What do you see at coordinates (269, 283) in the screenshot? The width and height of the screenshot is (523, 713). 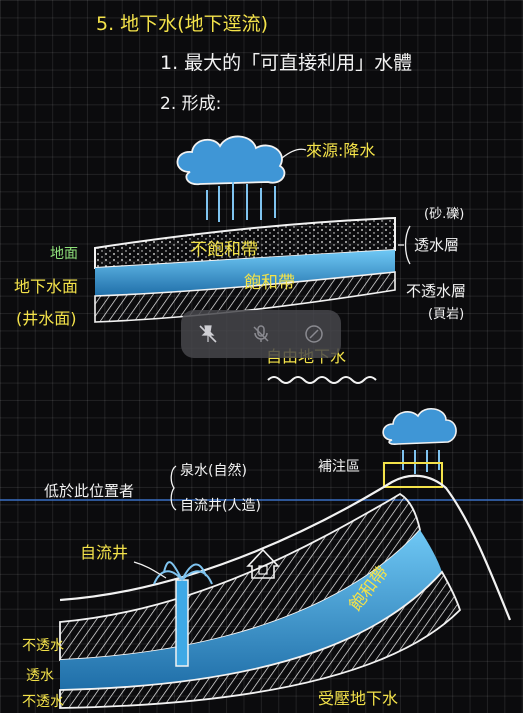 I see `saturated-zone-label: 飽和帶` at bounding box center [269, 283].